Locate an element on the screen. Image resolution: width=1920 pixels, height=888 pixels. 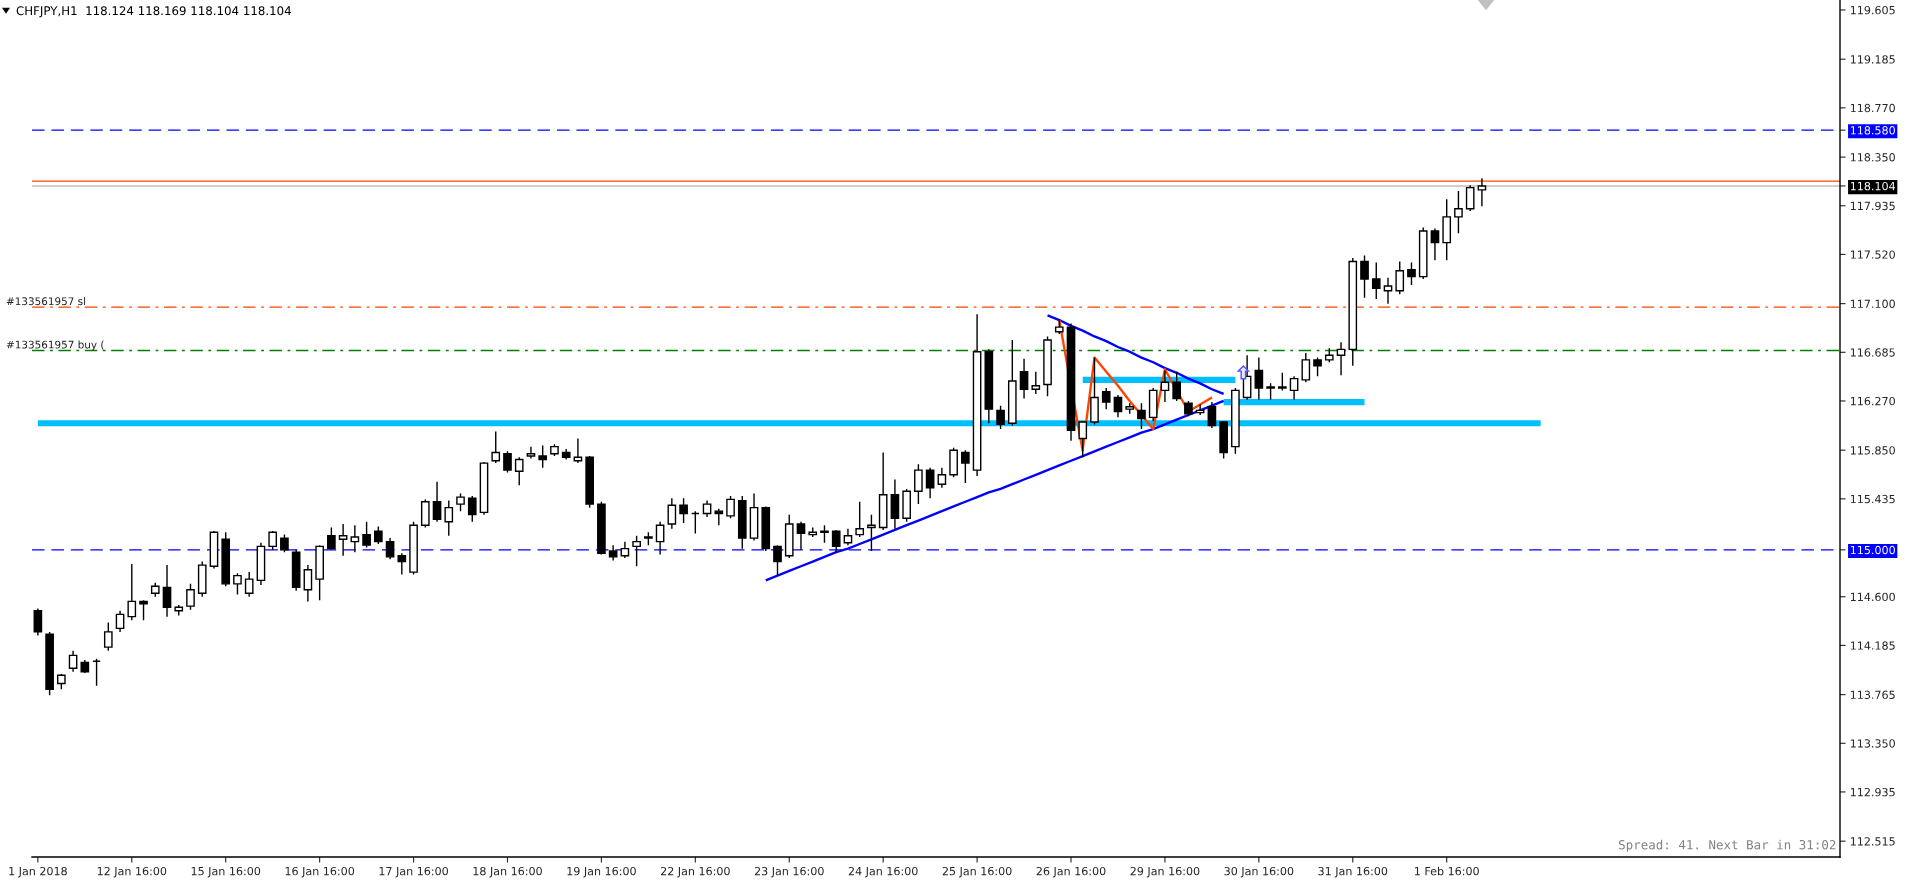
x-tick-label: 30 Jan 16:00 is located at coordinates (1259, 872).